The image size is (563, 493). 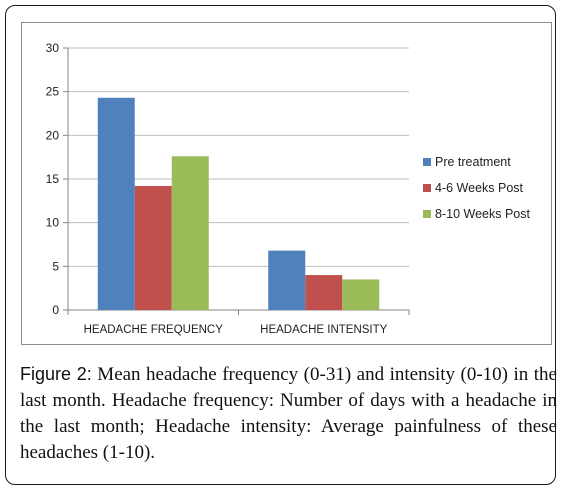 What do you see at coordinates (479, 188) in the screenshot?
I see `legend-label-2: 4-6 Weeks Post` at bounding box center [479, 188].